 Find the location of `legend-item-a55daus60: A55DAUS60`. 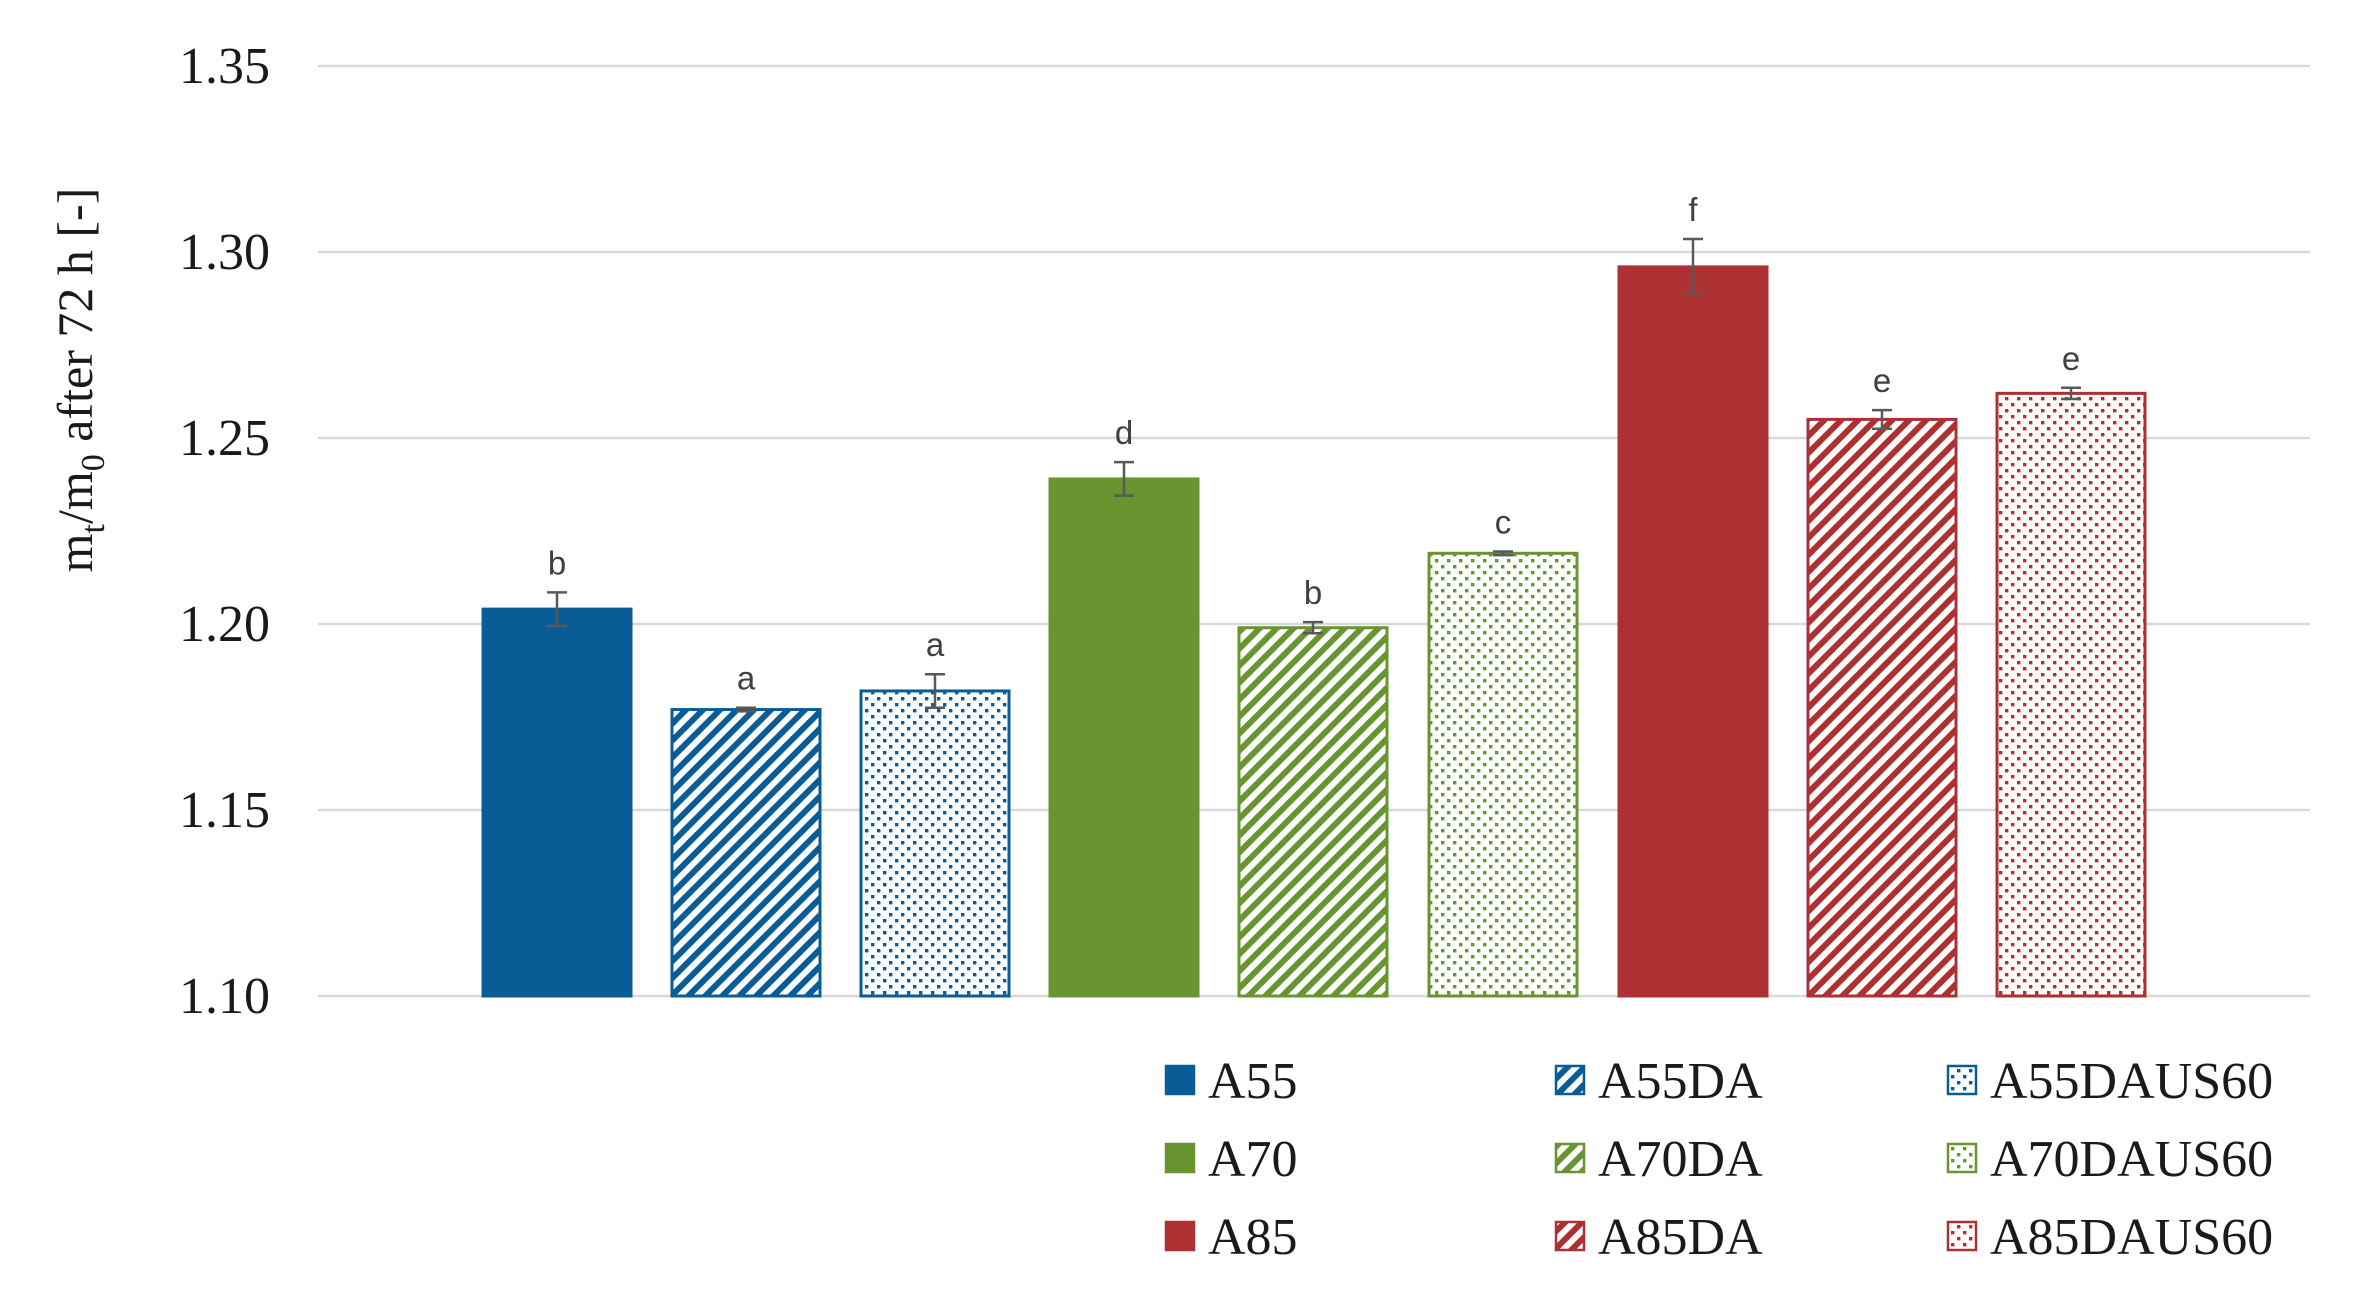

legend-item-a55daus60: A55DAUS60 is located at coordinates (2109, 1081).